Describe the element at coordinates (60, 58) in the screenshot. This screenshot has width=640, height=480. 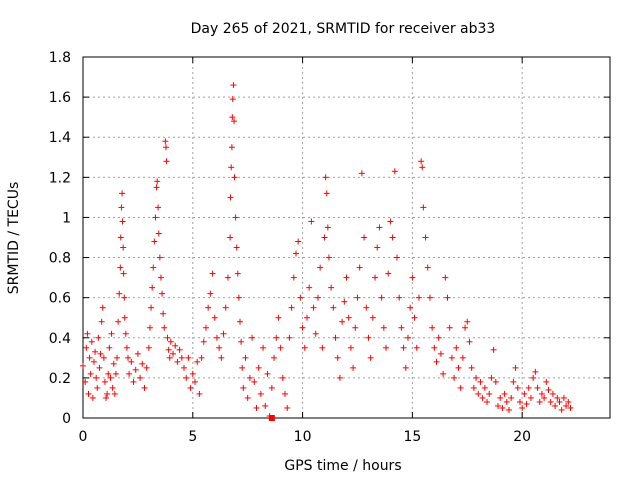
I see `y-tick-label: 1.8` at that location.